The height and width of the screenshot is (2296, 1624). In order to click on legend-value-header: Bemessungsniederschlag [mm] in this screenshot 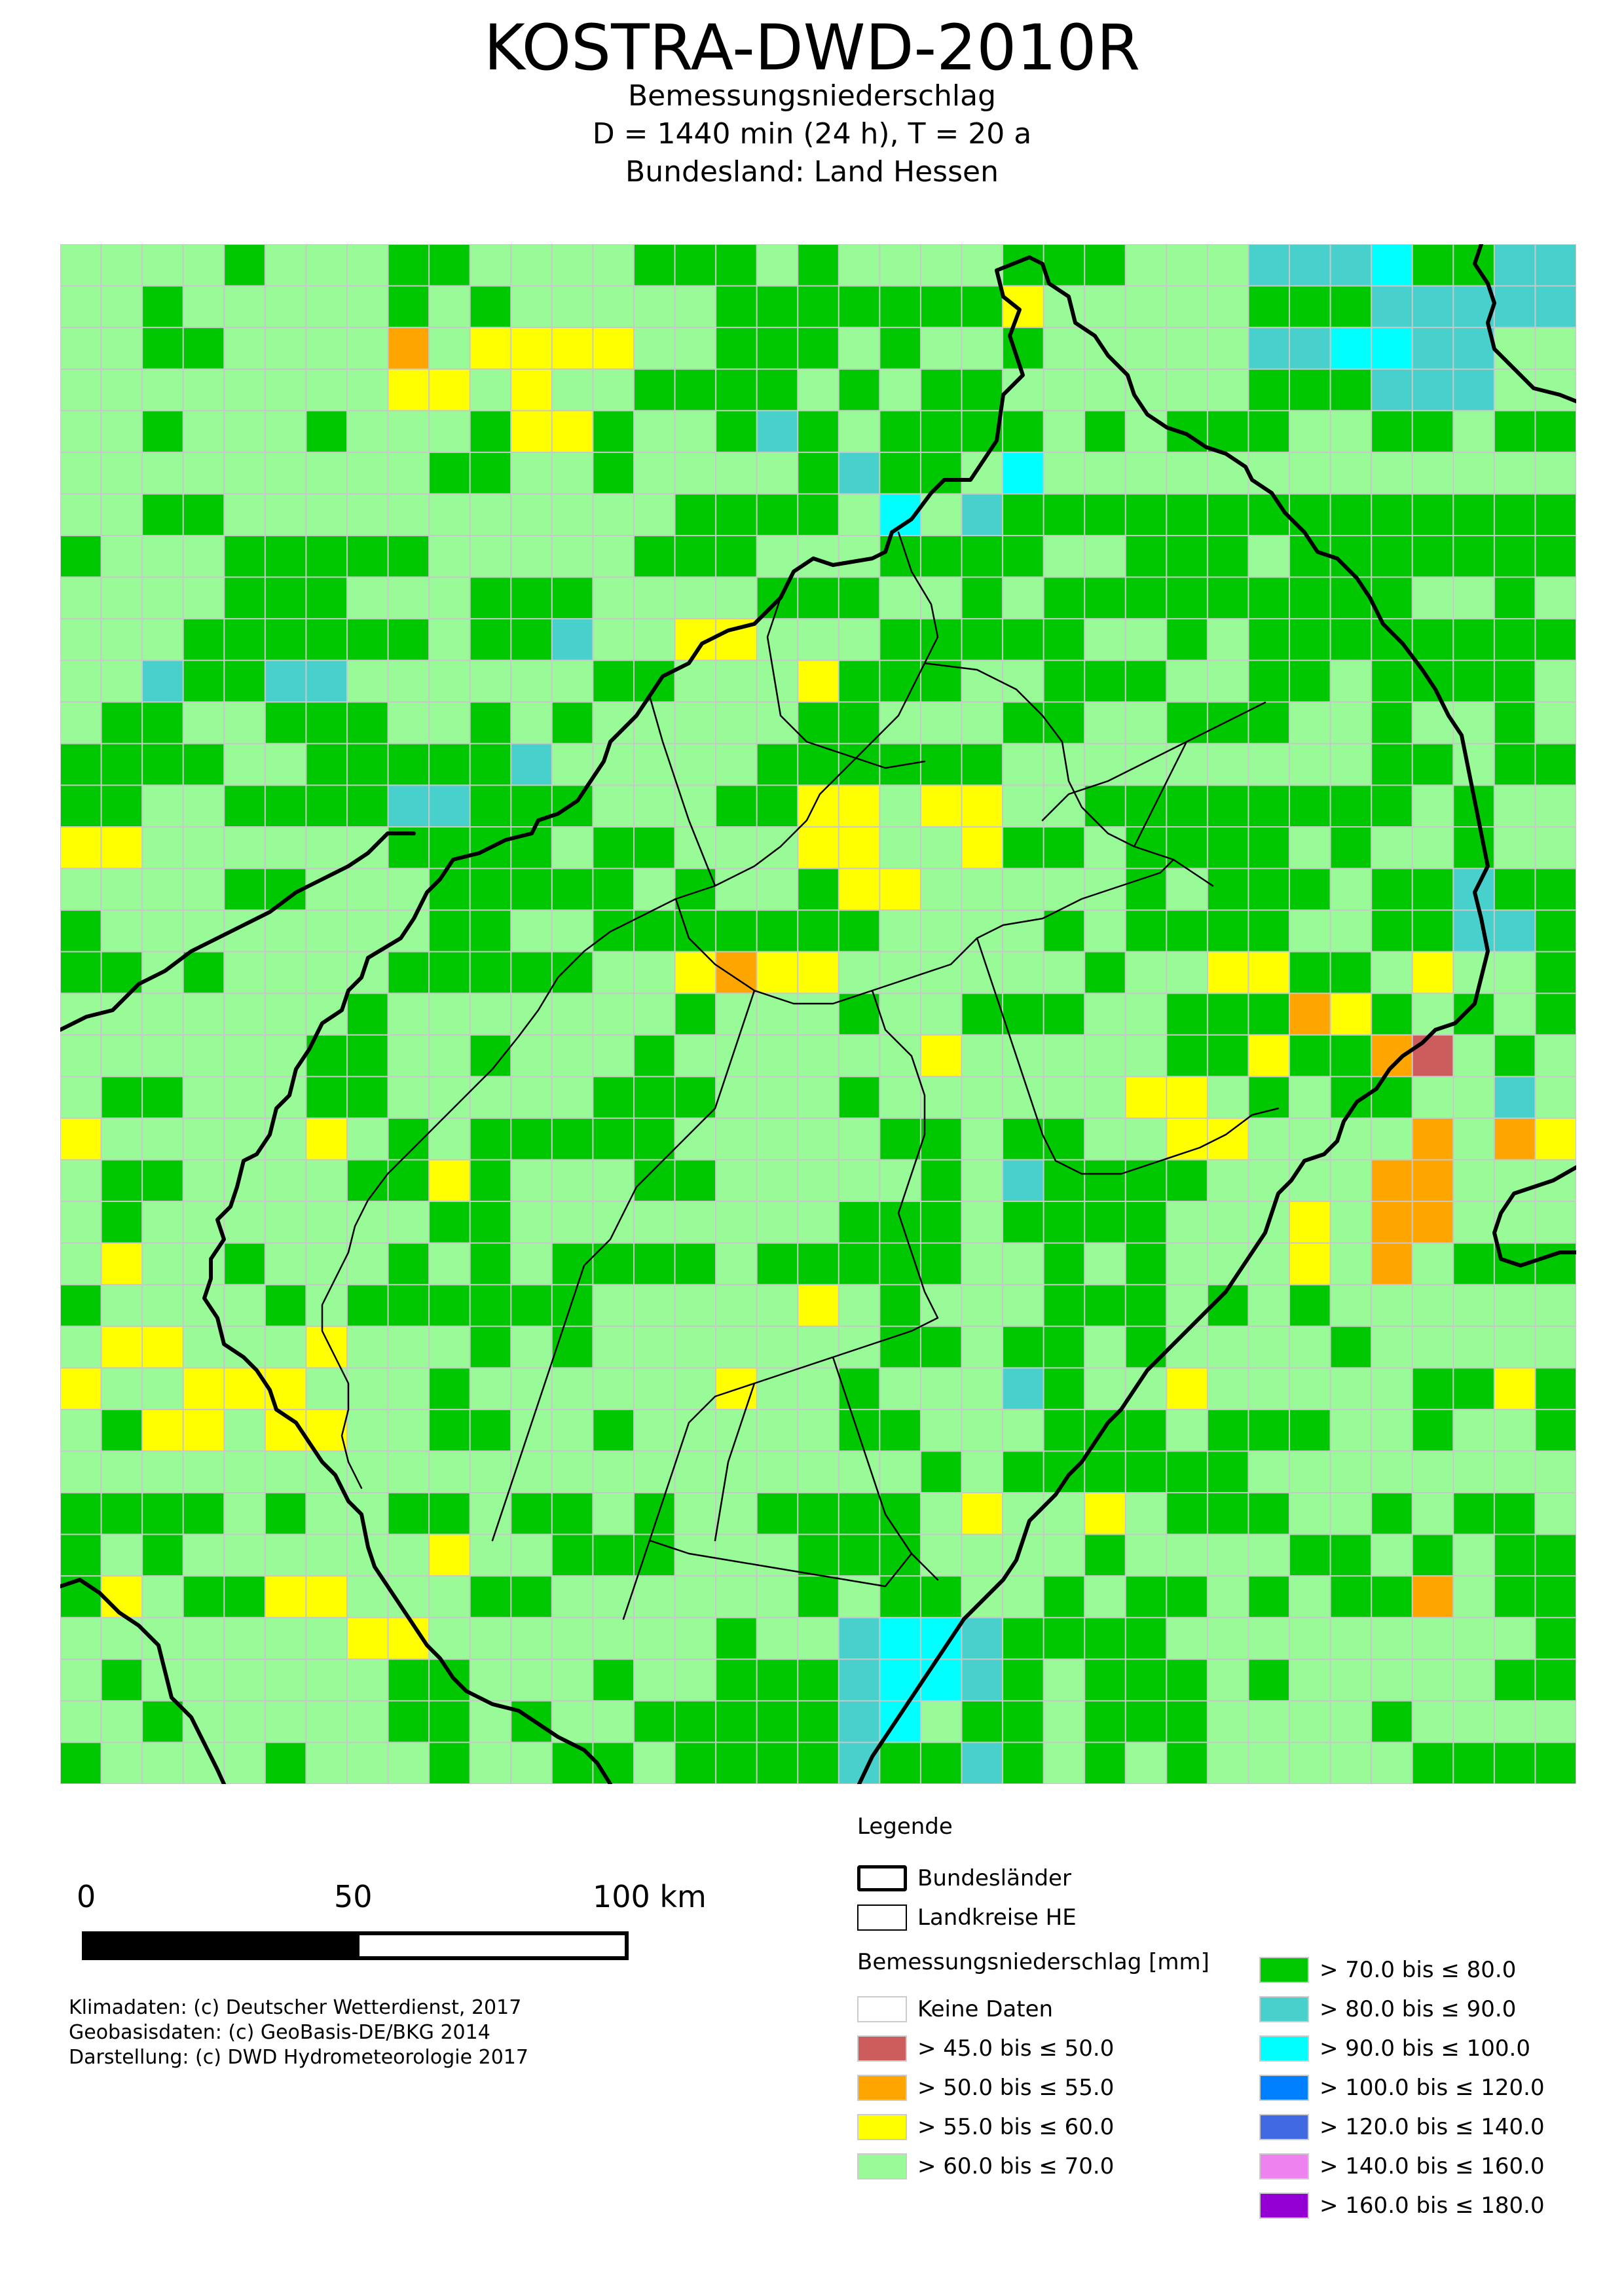, I will do `click(1033, 1962)`.